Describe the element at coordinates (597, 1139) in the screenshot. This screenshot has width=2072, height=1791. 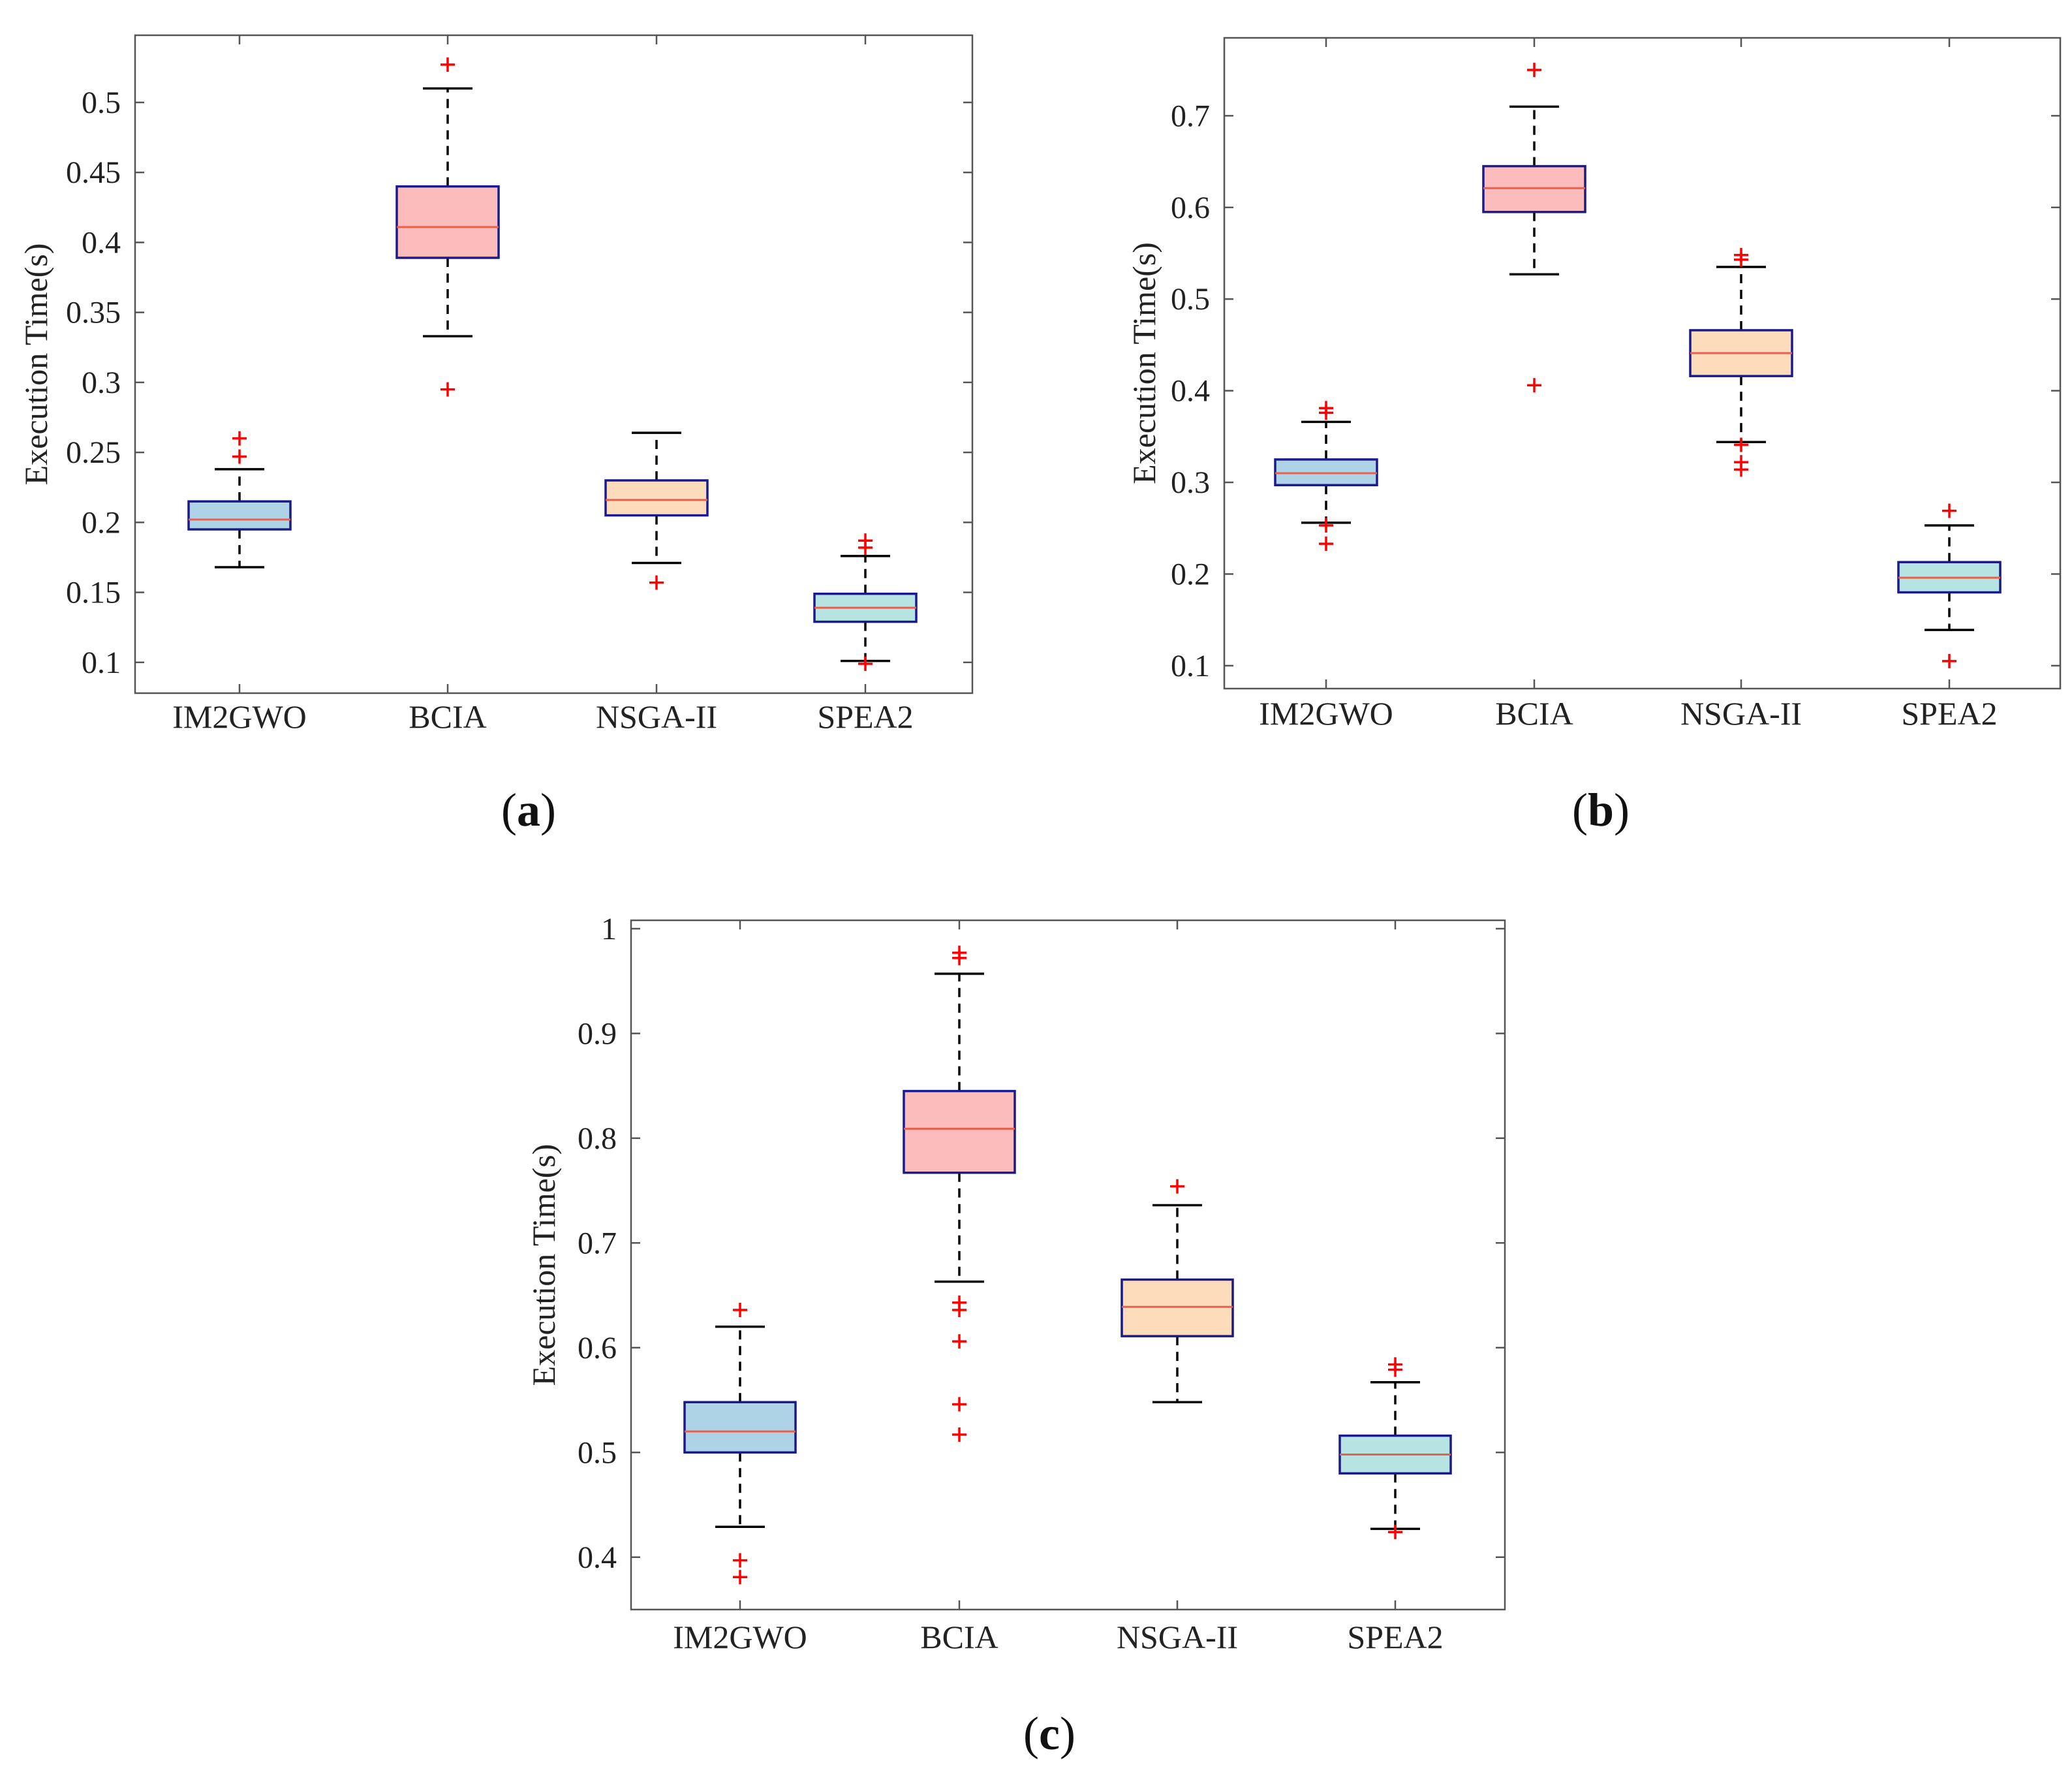
I see `y-tick-label: 0.8` at that location.